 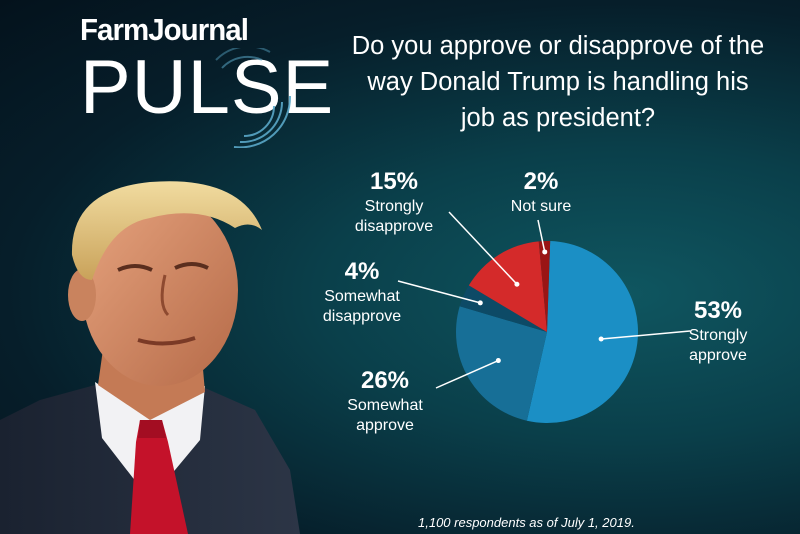 What do you see at coordinates (541, 206) in the screenshot?
I see `slice-category-label: Not sure` at bounding box center [541, 206].